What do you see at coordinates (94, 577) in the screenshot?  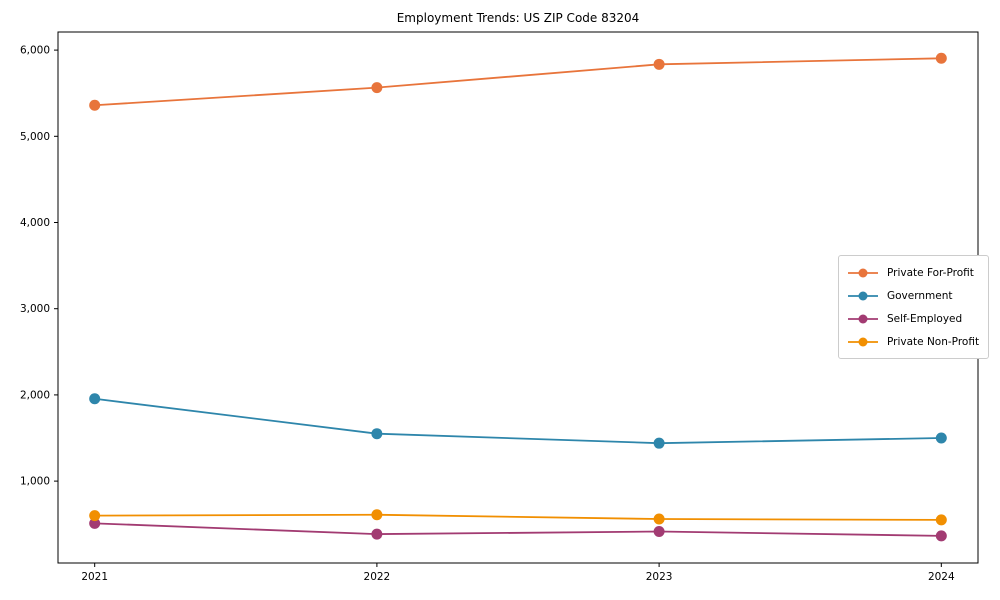 I see `x-tick-label: 2021` at bounding box center [94, 577].